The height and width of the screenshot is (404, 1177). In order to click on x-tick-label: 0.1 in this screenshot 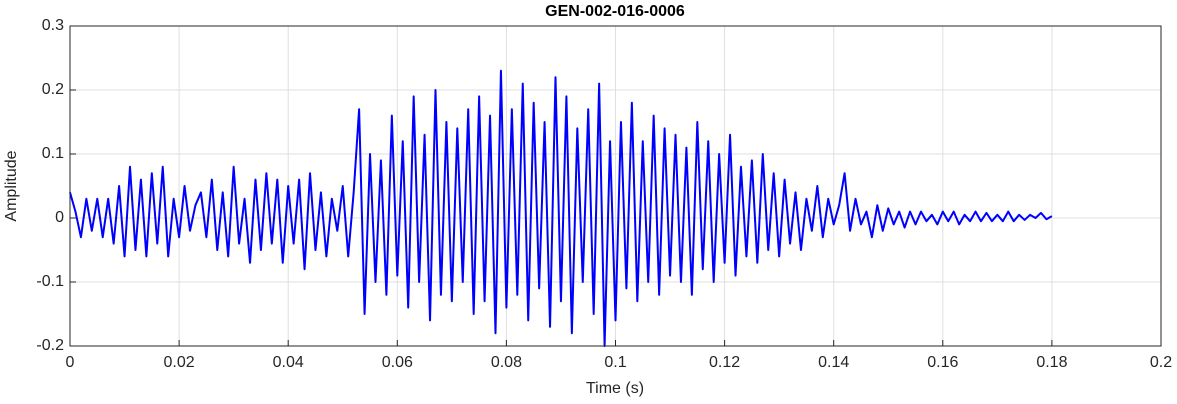, I will do `click(615, 362)`.